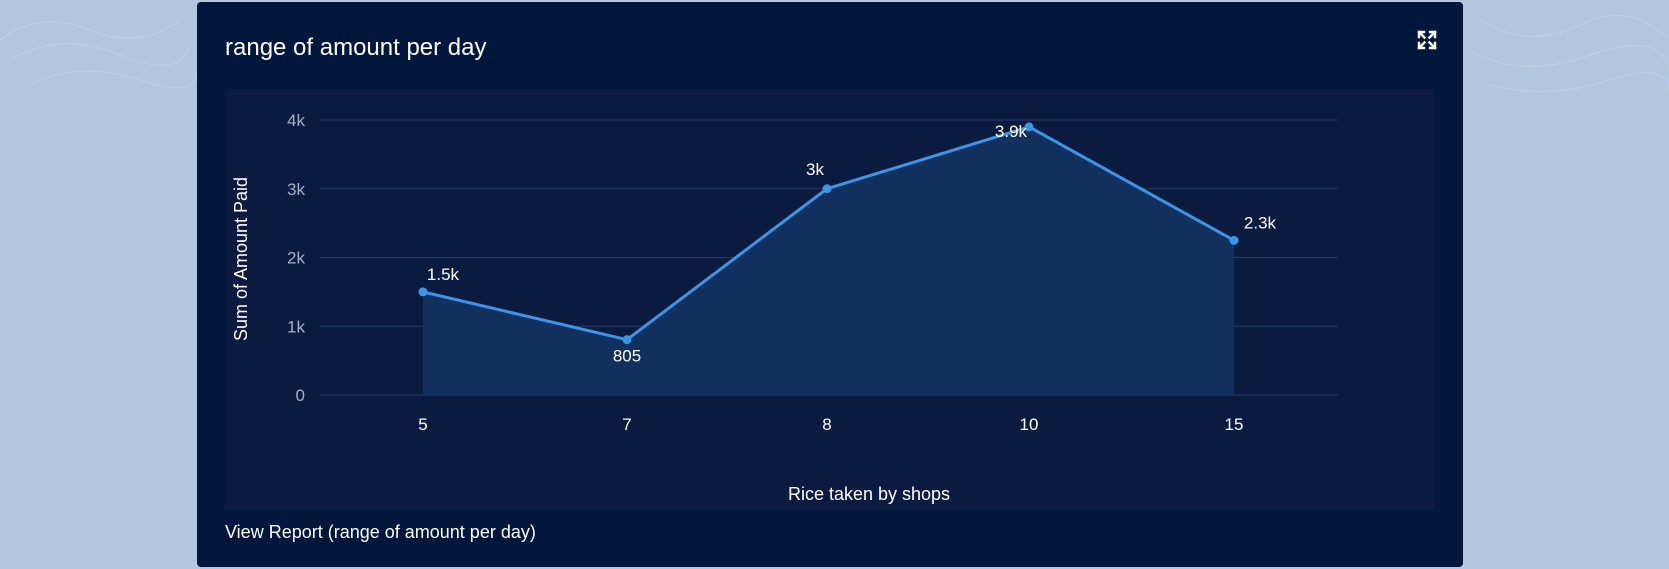 The height and width of the screenshot is (569, 1669). I want to click on x-tick-label: 5, so click(422, 424).